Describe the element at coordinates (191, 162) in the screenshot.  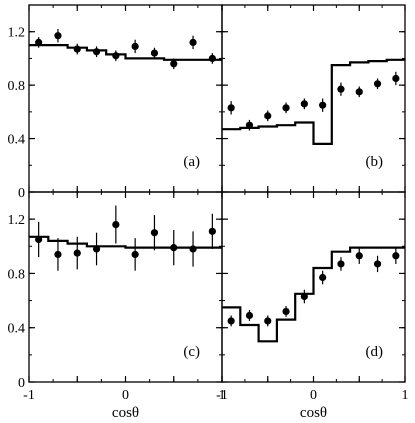
I see `panel-label: (a)` at that location.